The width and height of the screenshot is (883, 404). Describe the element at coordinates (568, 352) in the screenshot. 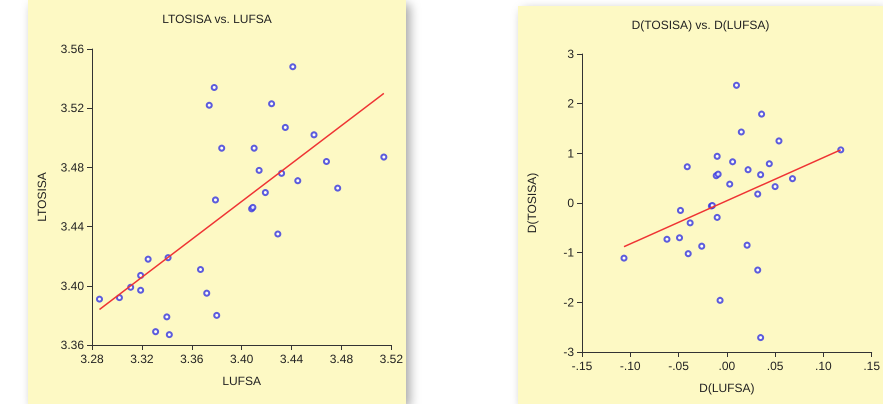

I see `y-tick-label: -3` at that location.